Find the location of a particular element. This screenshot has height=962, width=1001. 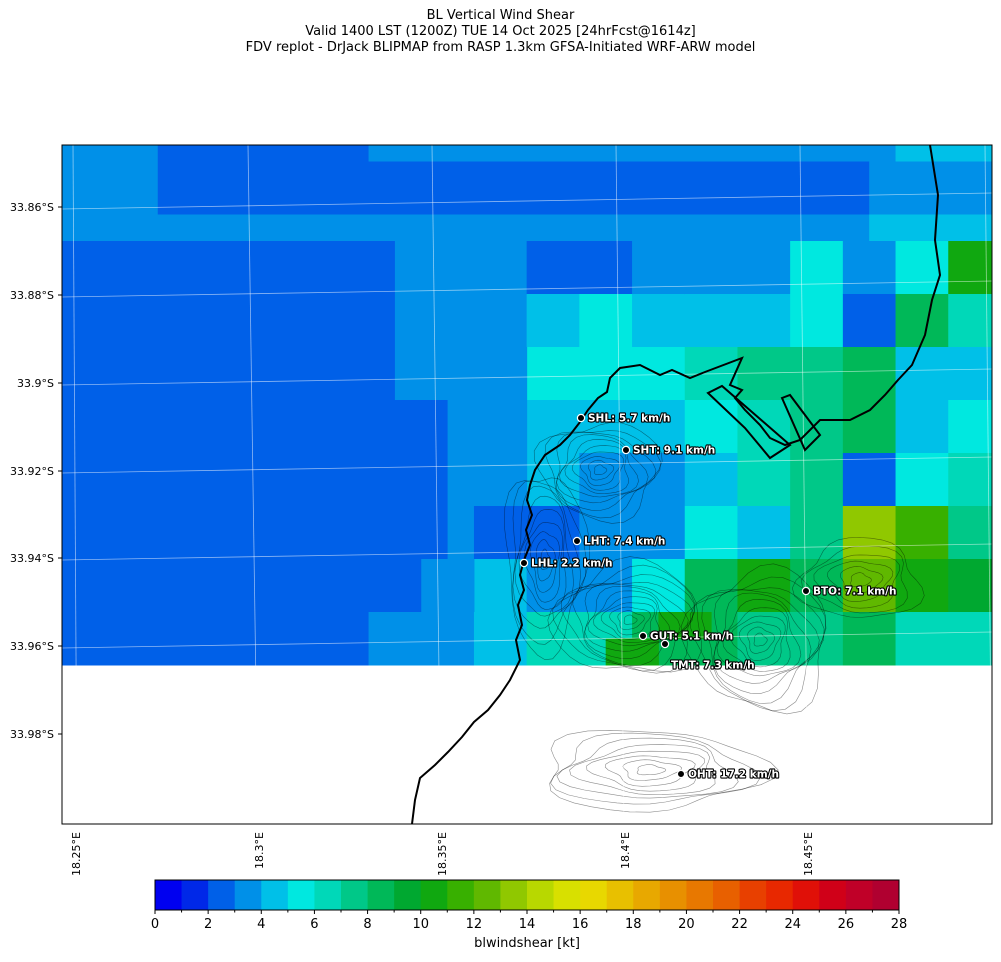

colorbar-tick-label: 0 is located at coordinates (155, 924).